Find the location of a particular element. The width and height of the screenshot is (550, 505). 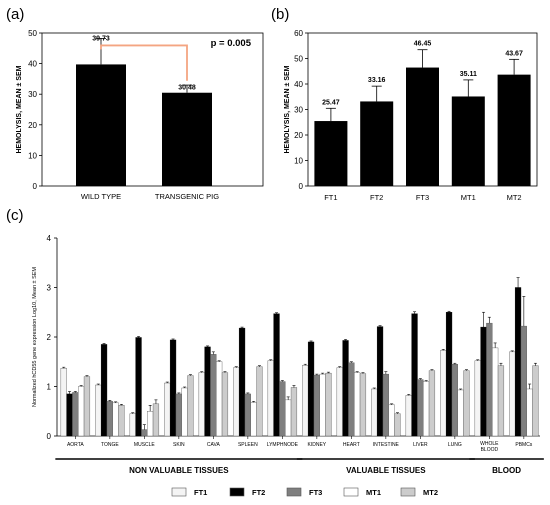

legend-label: MT2 is located at coordinates (430, 492).